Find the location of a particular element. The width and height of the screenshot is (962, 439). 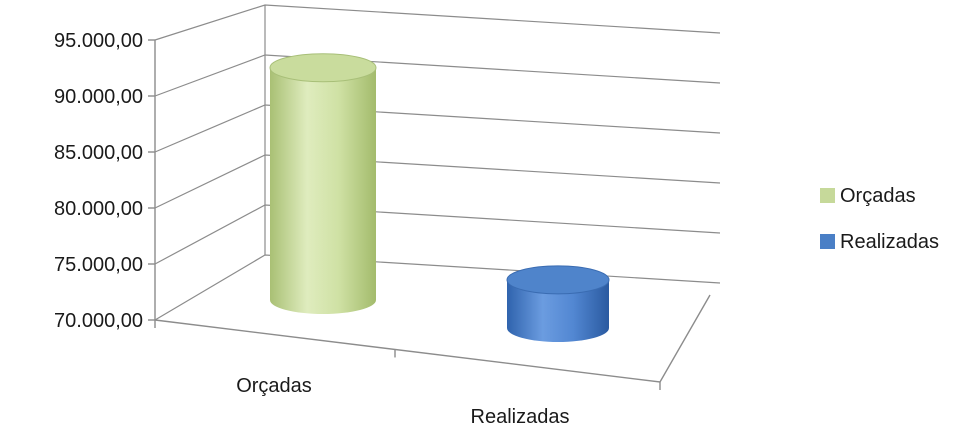

cylinder-oradas is located at coordinates (323, 183).